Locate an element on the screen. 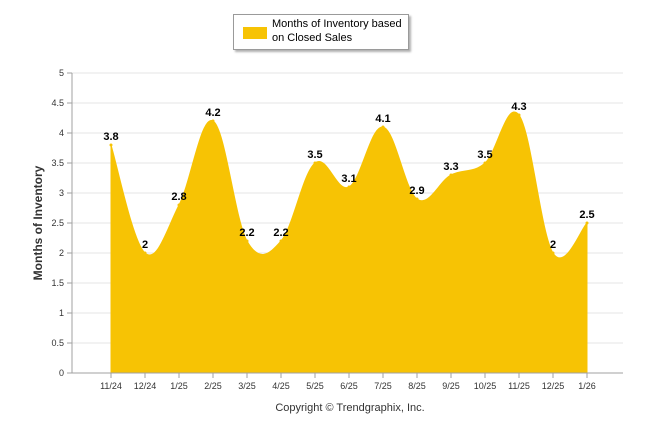 This screenshot has width=646, height=439. y-tick-label: 1 is located at coordinates (61, 313).